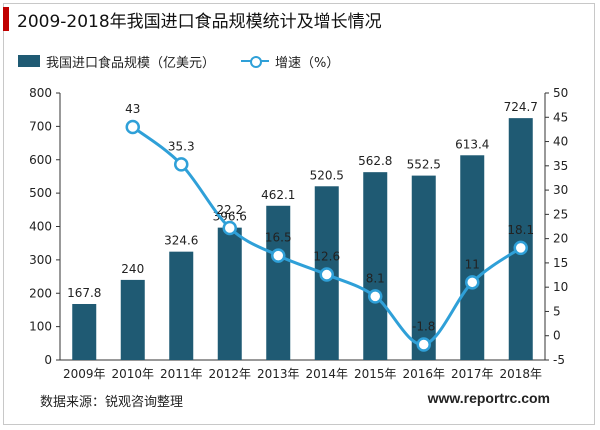  I want to click on y-right-tick-label: 30, so click(560, 190).